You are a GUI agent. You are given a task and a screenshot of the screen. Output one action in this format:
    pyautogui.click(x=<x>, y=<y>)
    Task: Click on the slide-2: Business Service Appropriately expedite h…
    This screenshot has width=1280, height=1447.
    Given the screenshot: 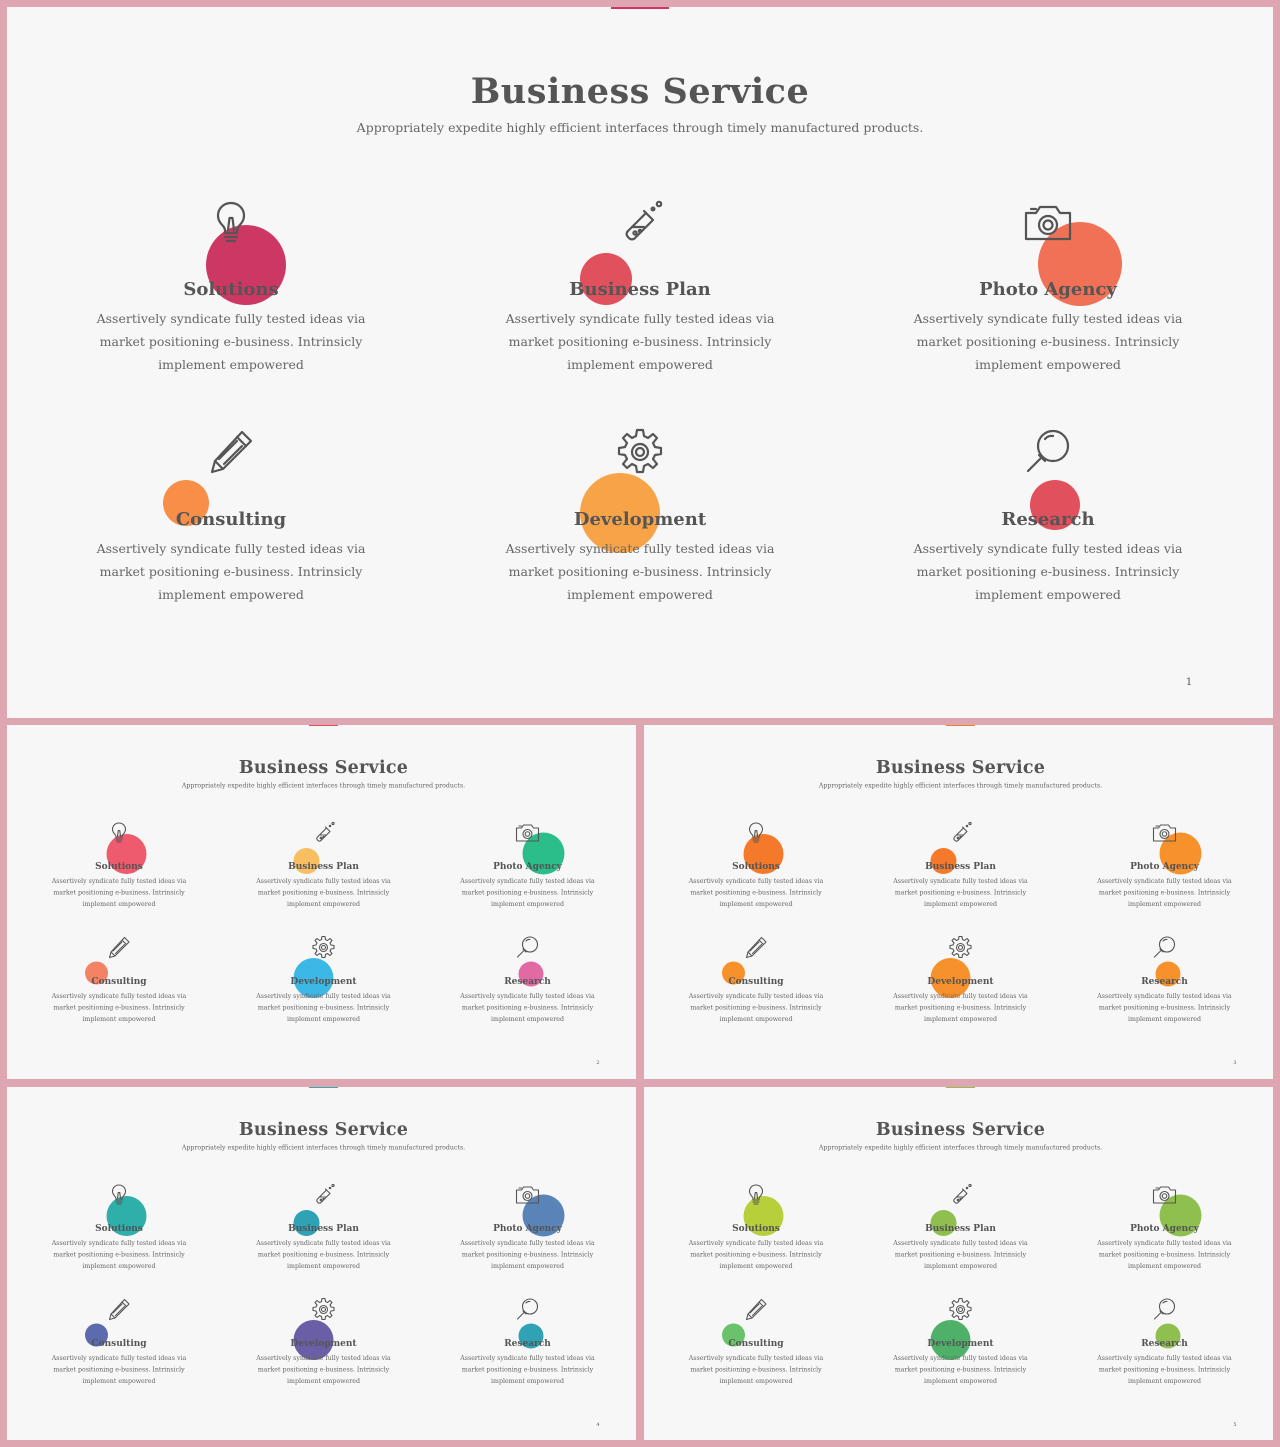 What is the action you would take?
    pyautogui.click(x=321, y=902)
    